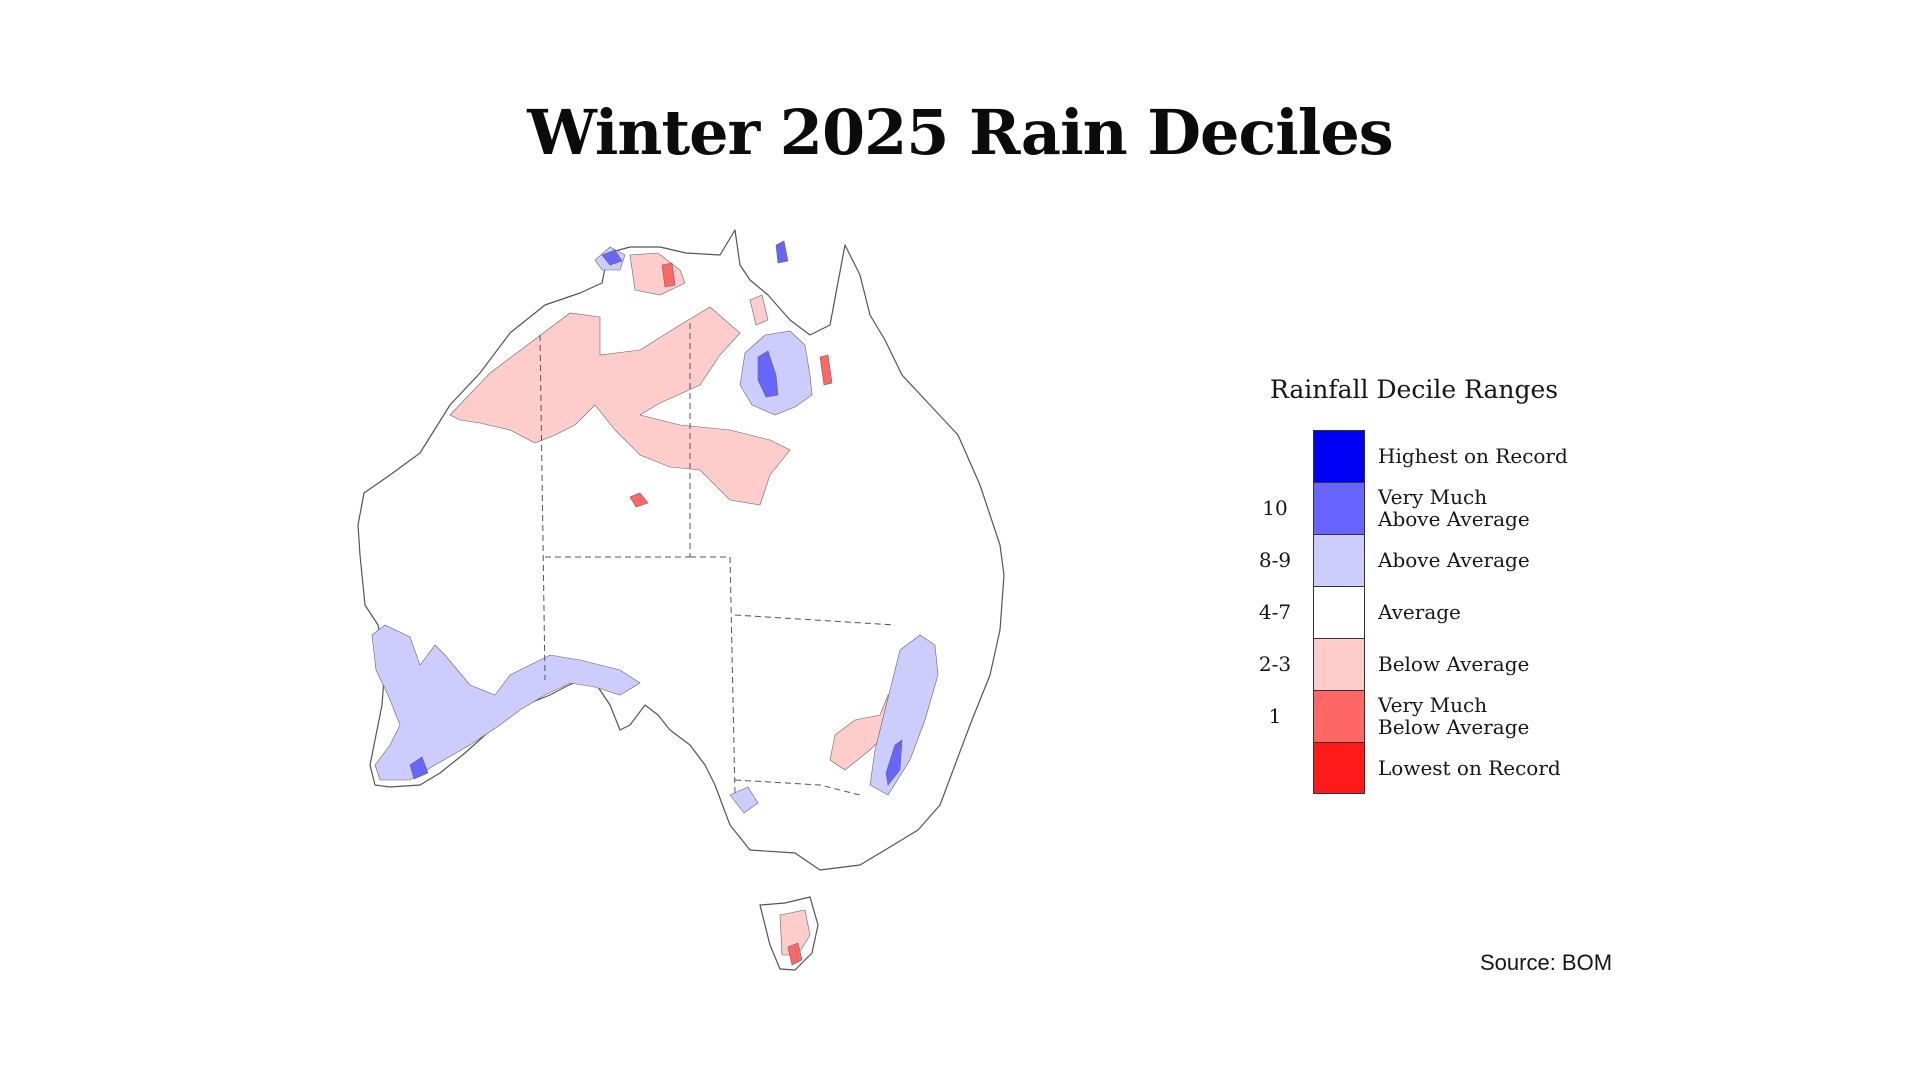  What do you see at coordinates (1454, 716) in the screenshot?
I see `legend-label-very-much-below: Very Much Below Average` at bounding box center [1454, 716].